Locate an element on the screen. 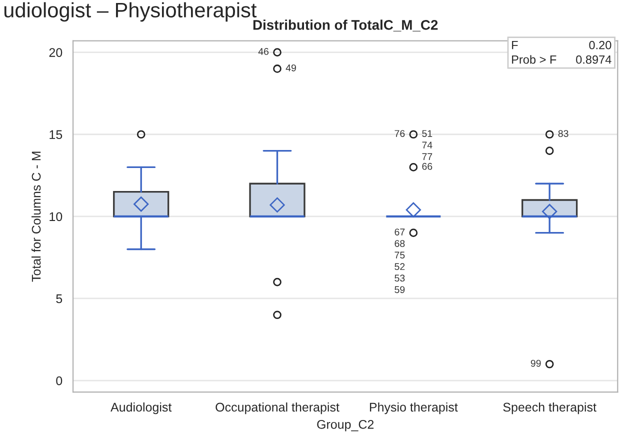  y-tick-label: 15 is located at coordinates (56, 135).